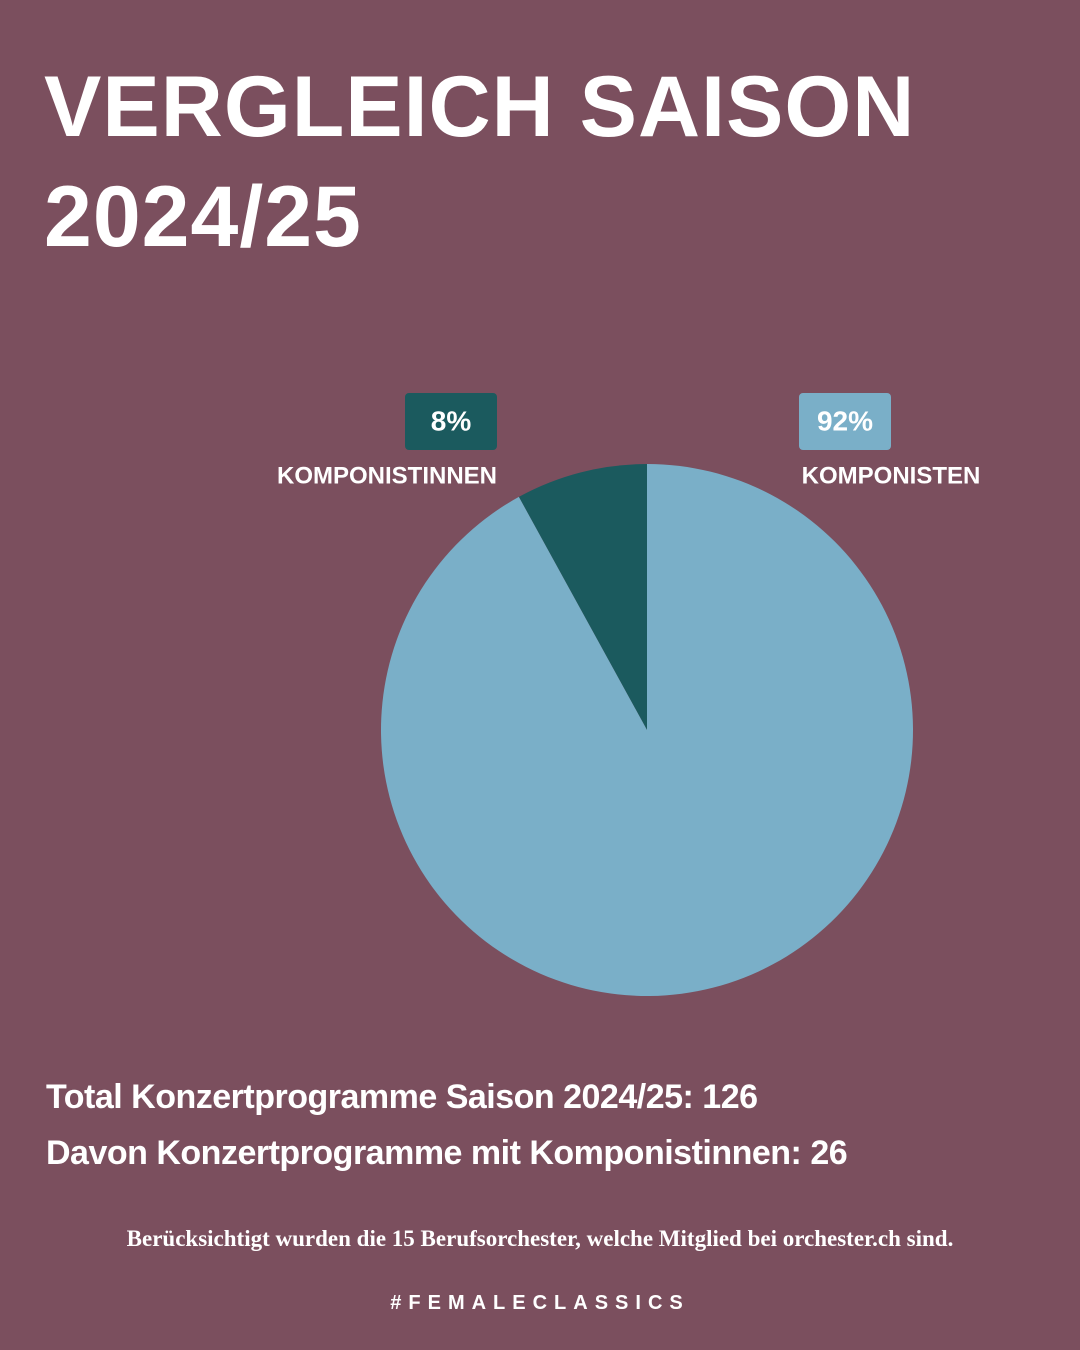 The width and height of the screenshot is (1080, 1350). Describe the element at coordinates (540, 1303) in the screenshot. I see `hashtag: #FEMALECLASSICS` at that location.